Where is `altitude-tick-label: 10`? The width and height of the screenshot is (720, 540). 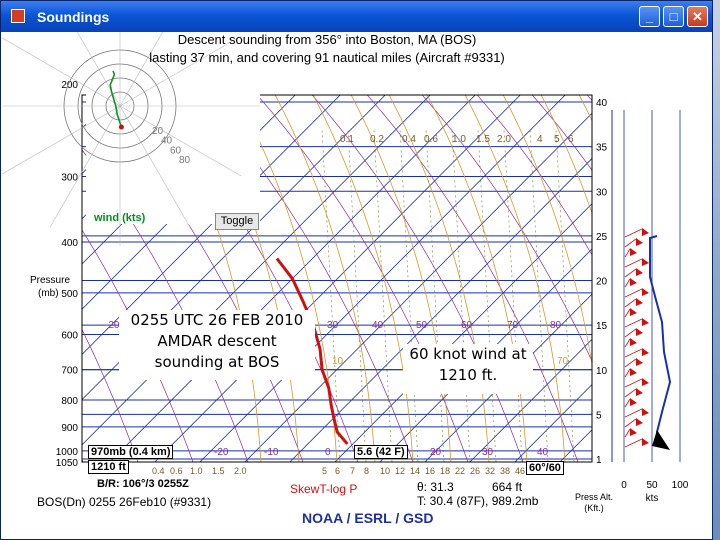
altitude-tick-label: 10 is located at coordinates (602, 371).